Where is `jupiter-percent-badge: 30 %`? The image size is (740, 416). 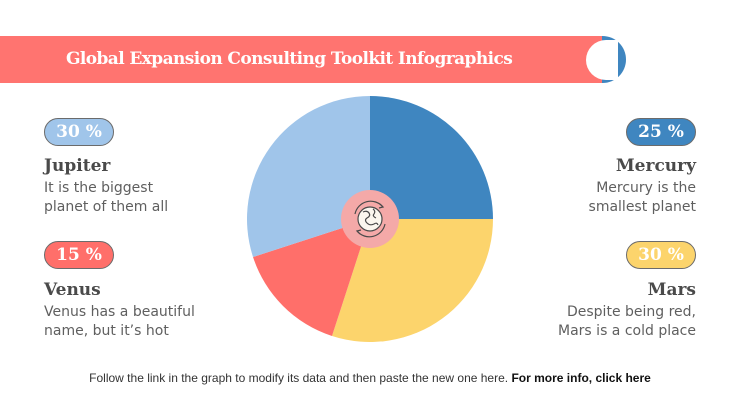
jupiter-percent-badge: 30 % is located at coordinates (79, 132).